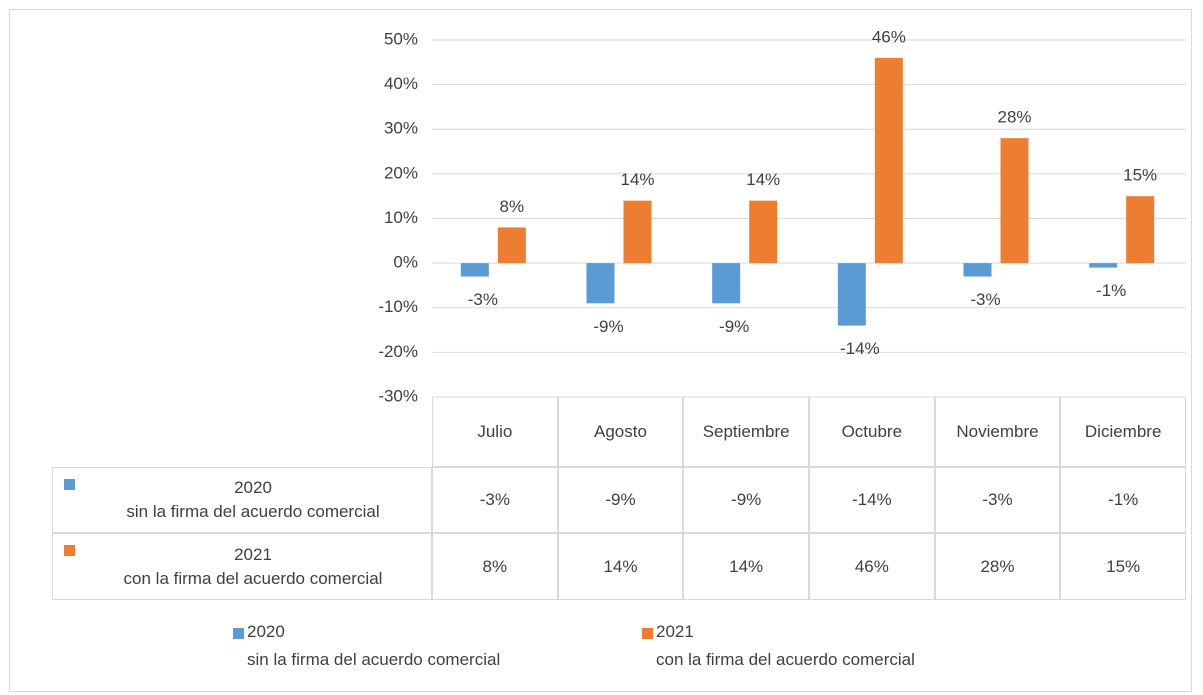  What do you see at coordinates (860, 348) in the screenshot?
I see `data-label: -14%` at bounding box center [860, 348].